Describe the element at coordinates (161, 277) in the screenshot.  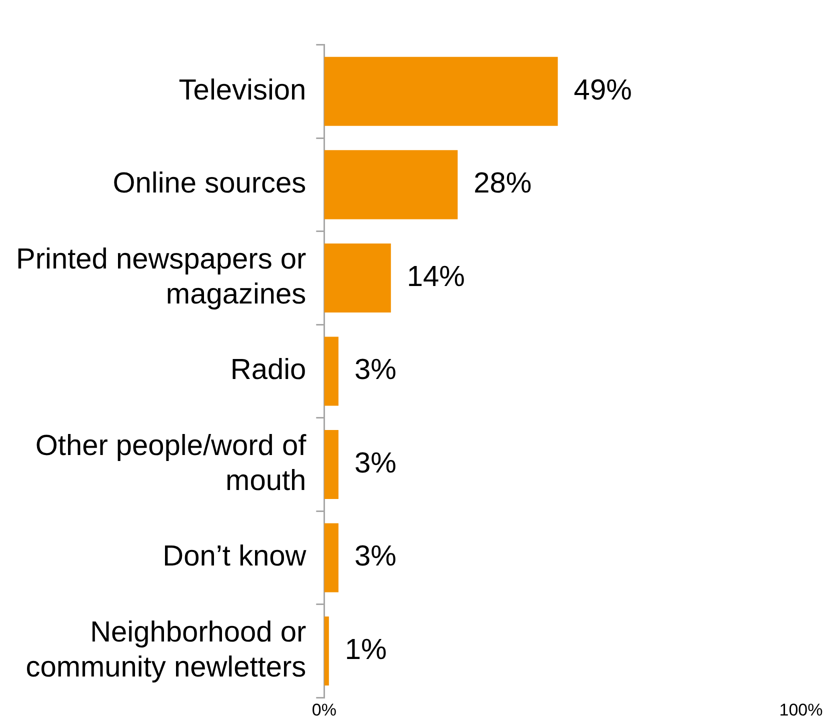
I see `y-tick-label: Printed newspapers or magazines` at that location.